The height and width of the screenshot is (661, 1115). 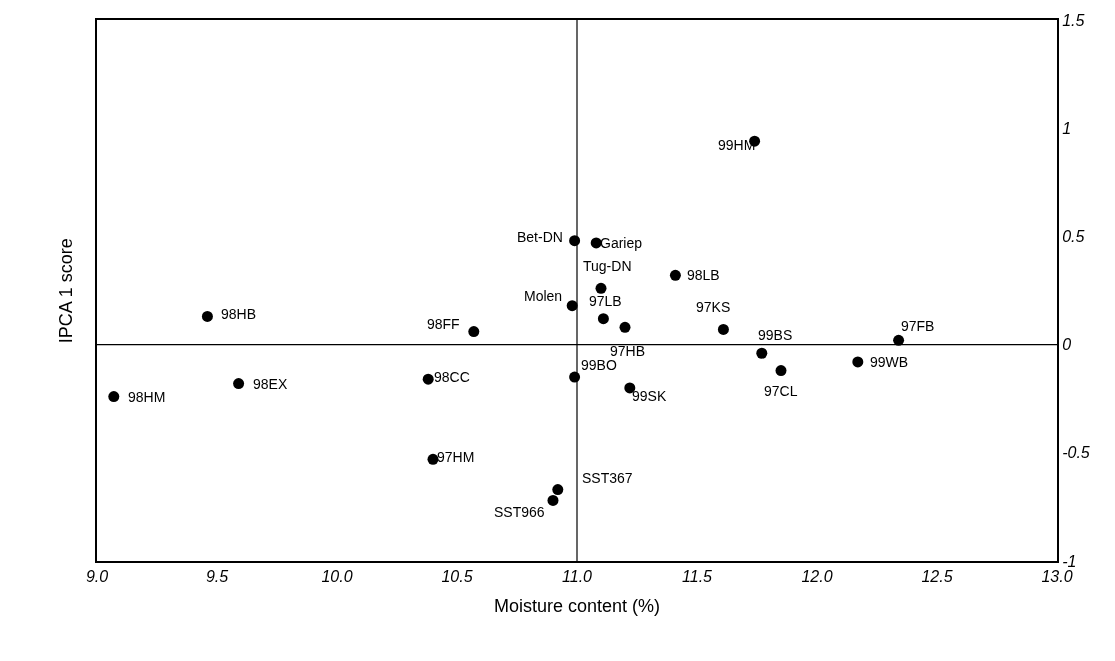 What do you see at coordinates (1057, 577) in the screenshot?
I see `x-tick-label: 13.0` at bounding box center [1057, 577].